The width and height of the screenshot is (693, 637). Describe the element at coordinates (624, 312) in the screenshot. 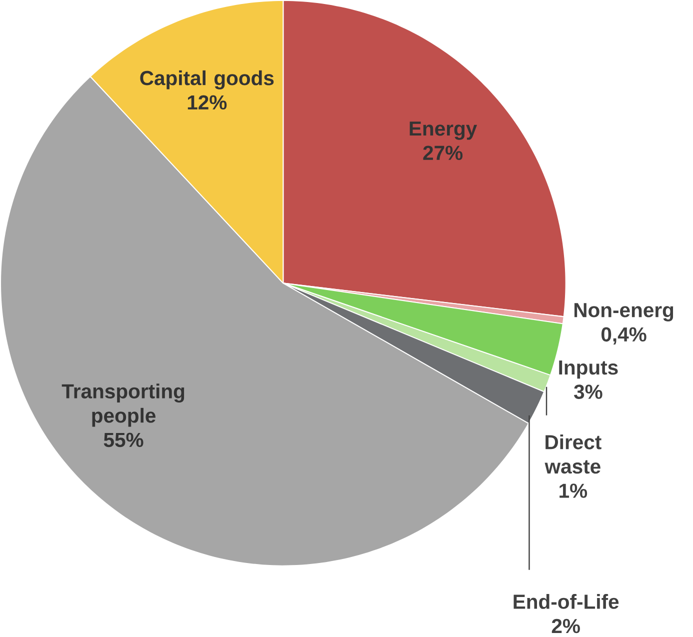

I see `slice-label: Non-energ` at that location.